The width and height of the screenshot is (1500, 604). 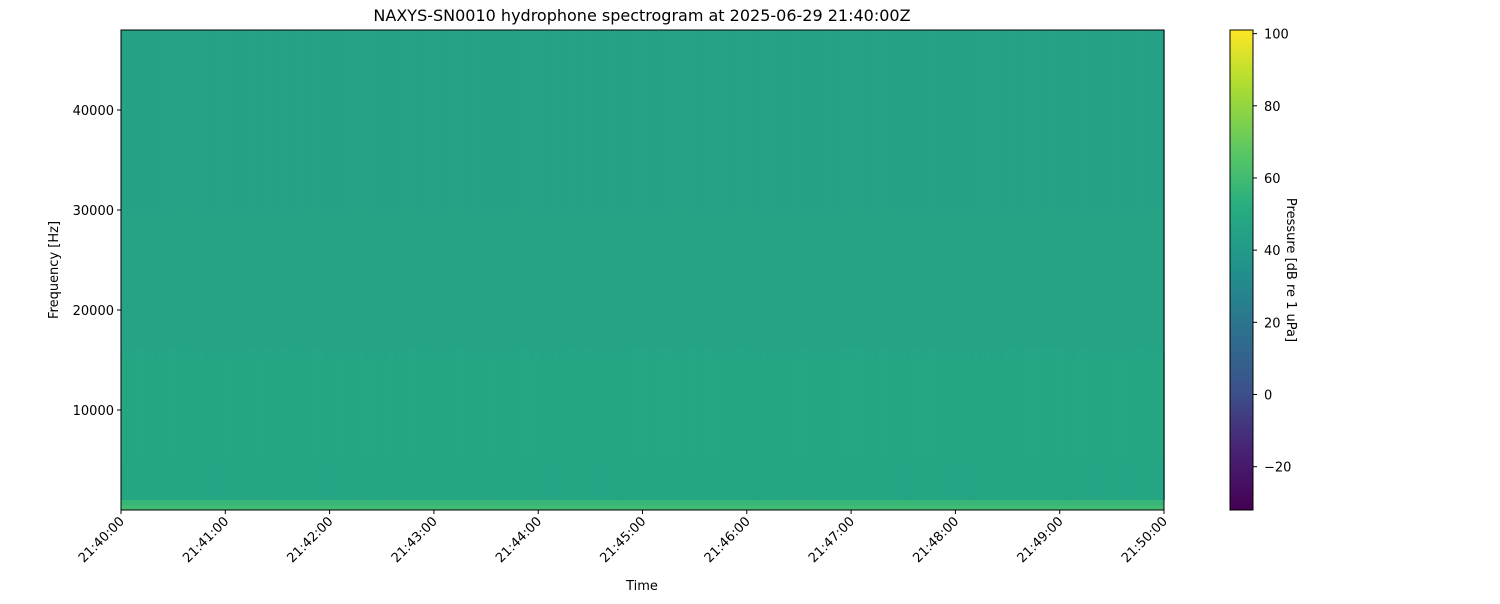 I want to click on colorbar-tick-label: 60, so click(x=1272, y=179).